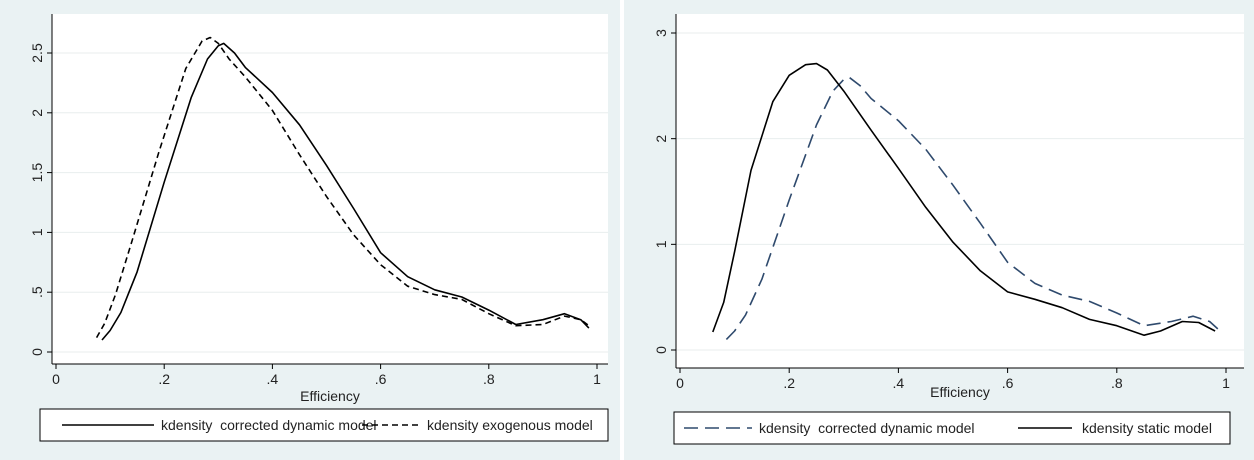 This screenshot has width=1254, height=460. What do you see at coordinates (1147, 428) in the screenshot?
I see `legend-label: kdensity static model` at bounding box center [1147, 428].